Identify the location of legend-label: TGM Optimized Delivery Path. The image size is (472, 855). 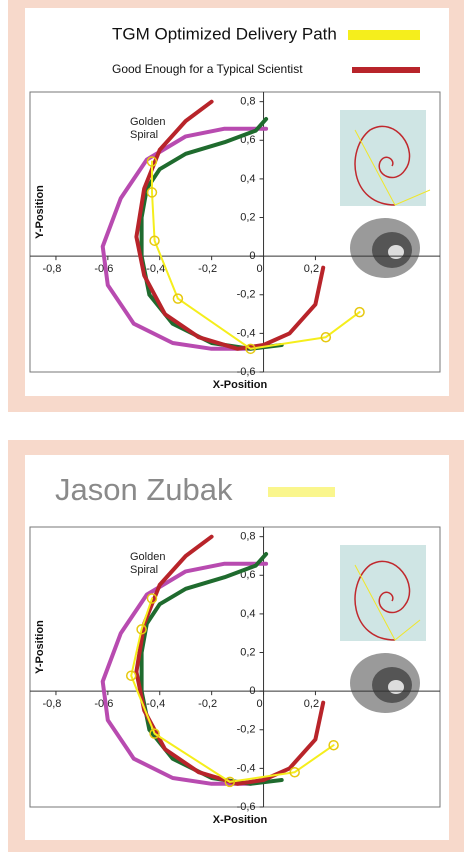
(224, 33).